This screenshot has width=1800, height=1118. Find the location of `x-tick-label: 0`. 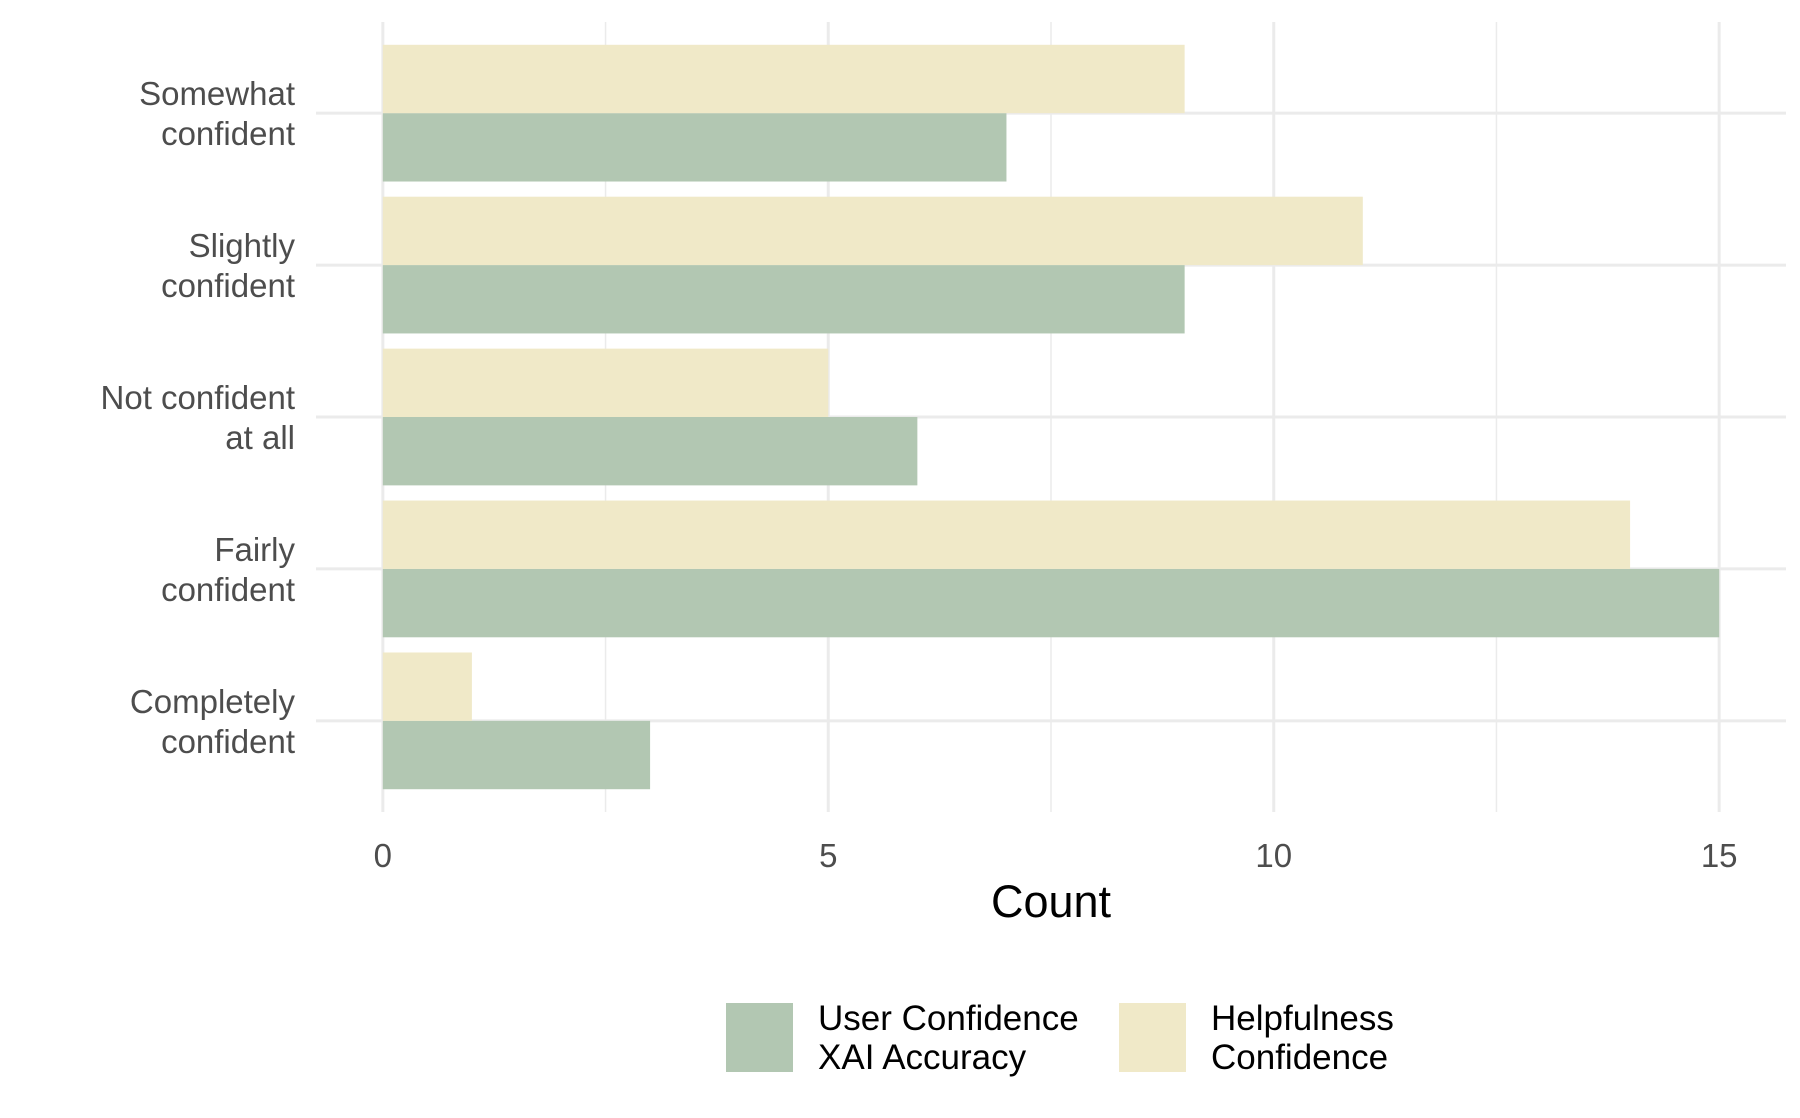

x-tick-label: 0 is located at coordinates (383, 855).